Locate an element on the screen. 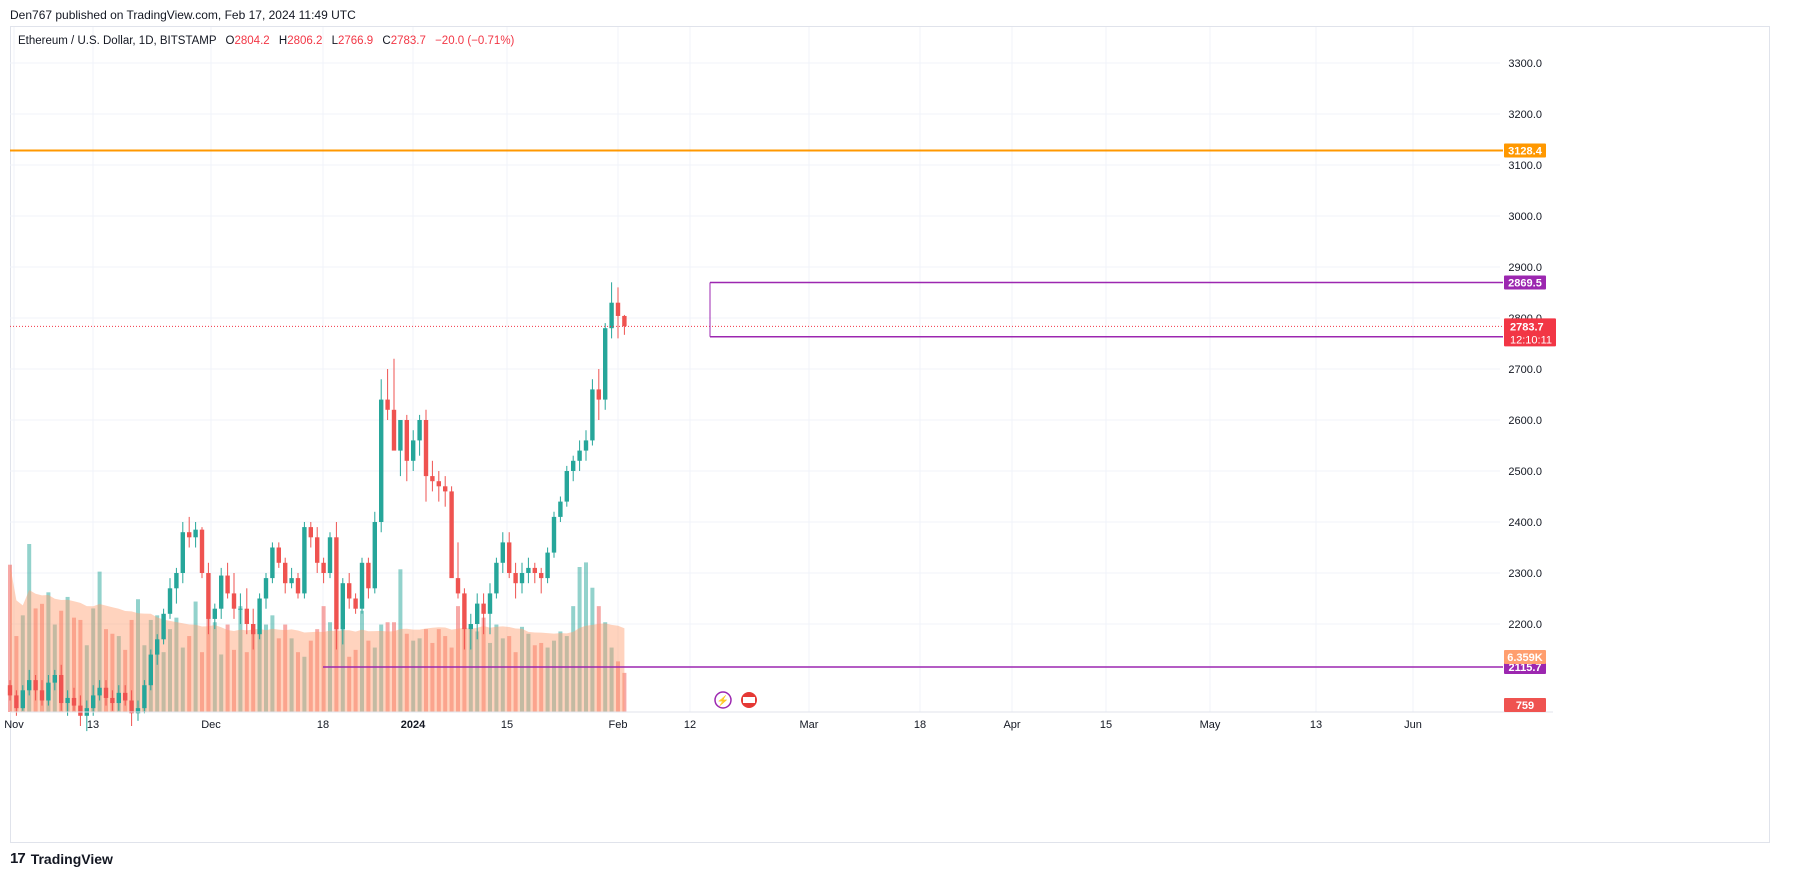 The width and height of the screenshot is (1794, 877). tradingview-logo: 17 TradingView is located at coordinates (61, 858).